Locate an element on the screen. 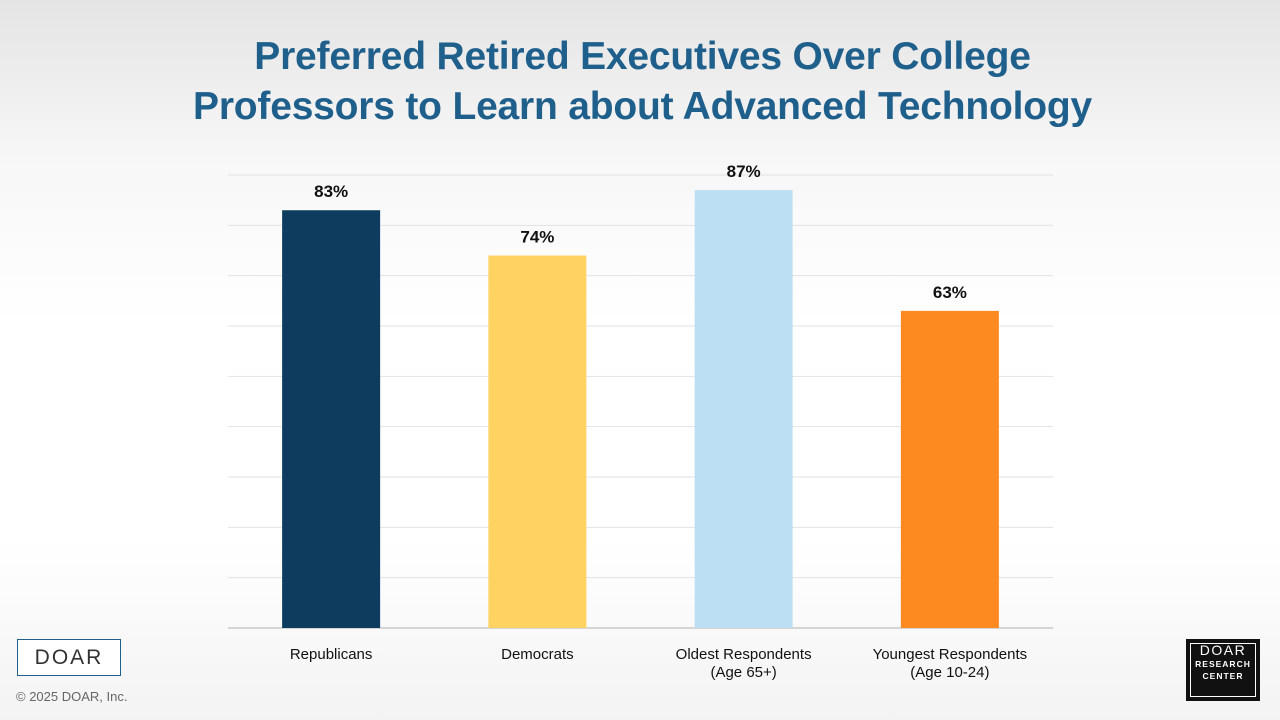 The width and height of the screenshot is (1280, 720). badge-line-1: DOAR is located at coordinates (1223, 650).